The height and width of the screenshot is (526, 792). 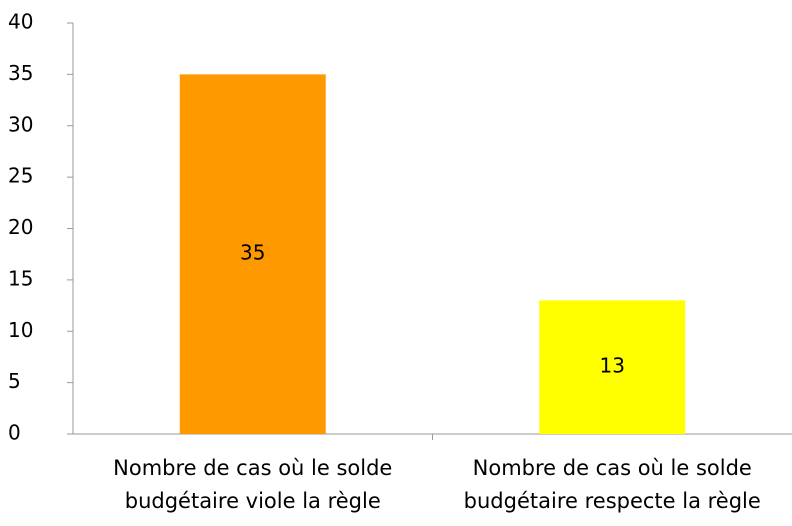 What do you see at coordinates (20, 330) in the screenshot?
I see `y-tick-label: 10` at bounding box center [20, 330].